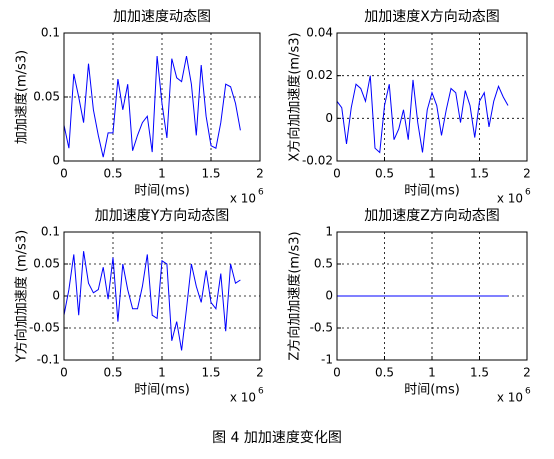 The height and width of the screenshot is (459, 554). What do you see at coordinates (162, 17) in the screenshot?
I see `chart-title: 加加速度动态图` at bounding box center [162, 17].